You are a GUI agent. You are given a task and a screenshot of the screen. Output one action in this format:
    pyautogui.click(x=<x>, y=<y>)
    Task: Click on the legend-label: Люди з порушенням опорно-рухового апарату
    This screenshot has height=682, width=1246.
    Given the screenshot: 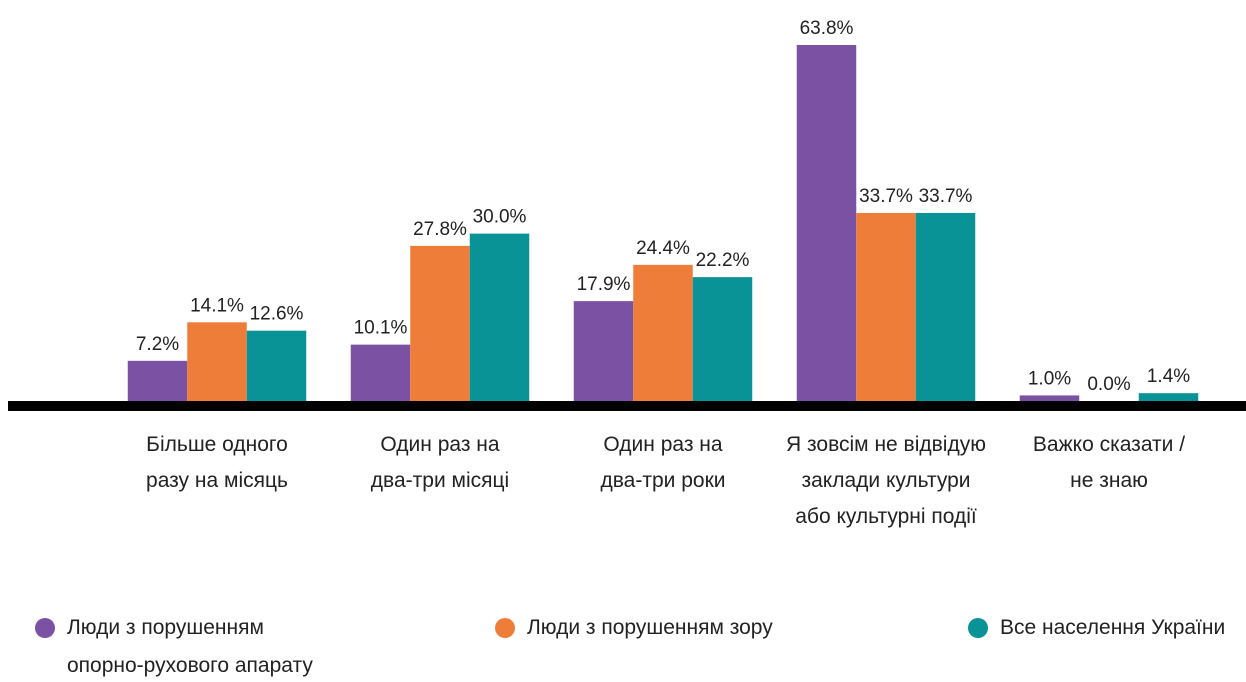 What is the action you would take?
    pyautogui.click(x=190, y=646)
    